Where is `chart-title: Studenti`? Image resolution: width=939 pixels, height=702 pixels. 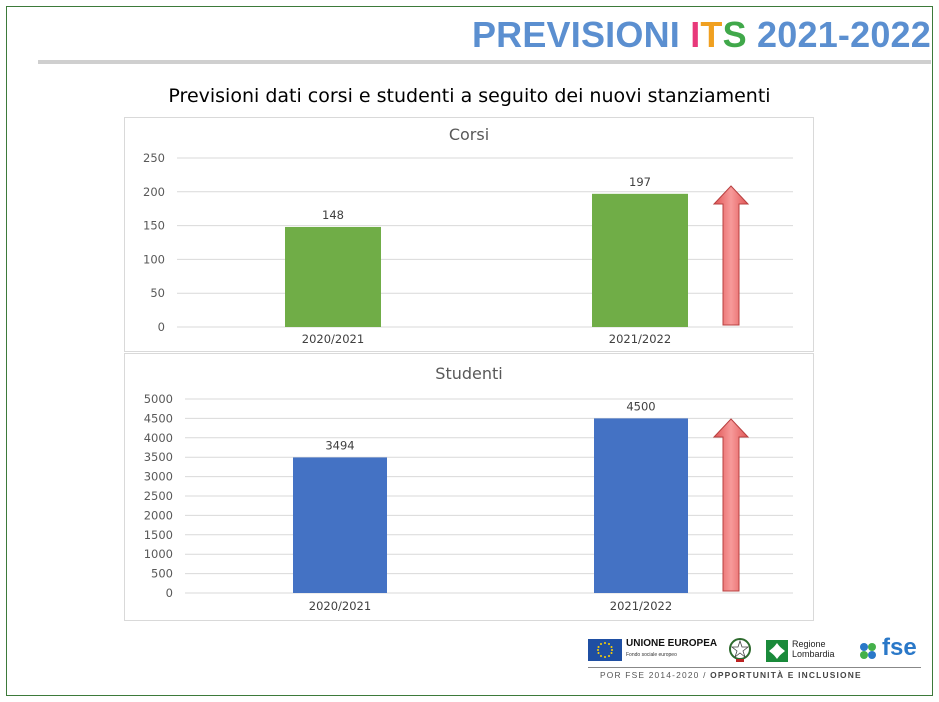 chart-title: Studenti is located at coordinates (468, 373).